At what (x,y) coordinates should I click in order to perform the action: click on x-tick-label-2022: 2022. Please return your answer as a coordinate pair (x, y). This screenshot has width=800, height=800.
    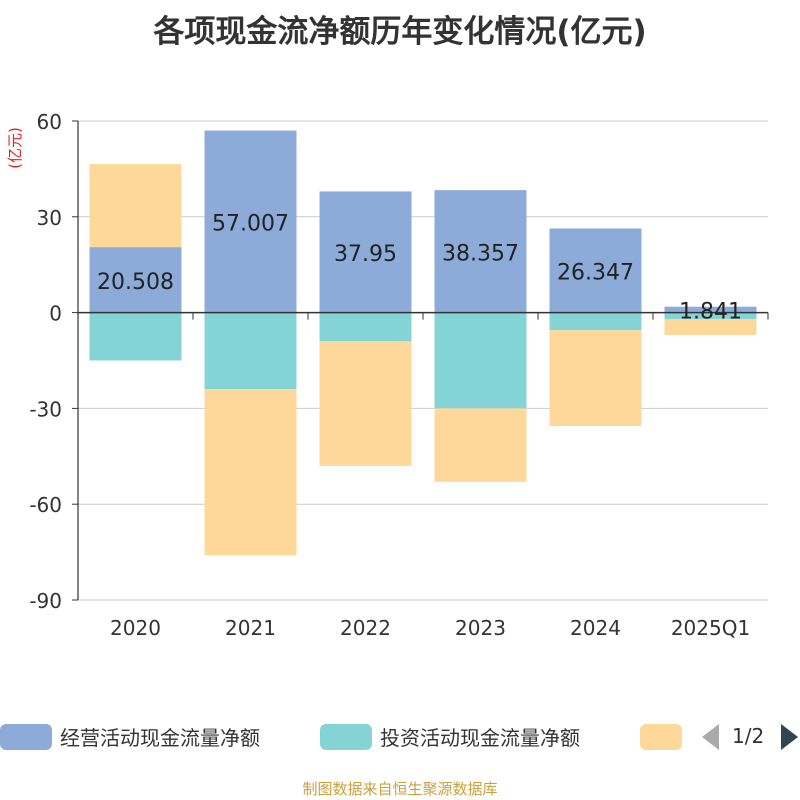
    Looking at the image, I should click on (365, 628).